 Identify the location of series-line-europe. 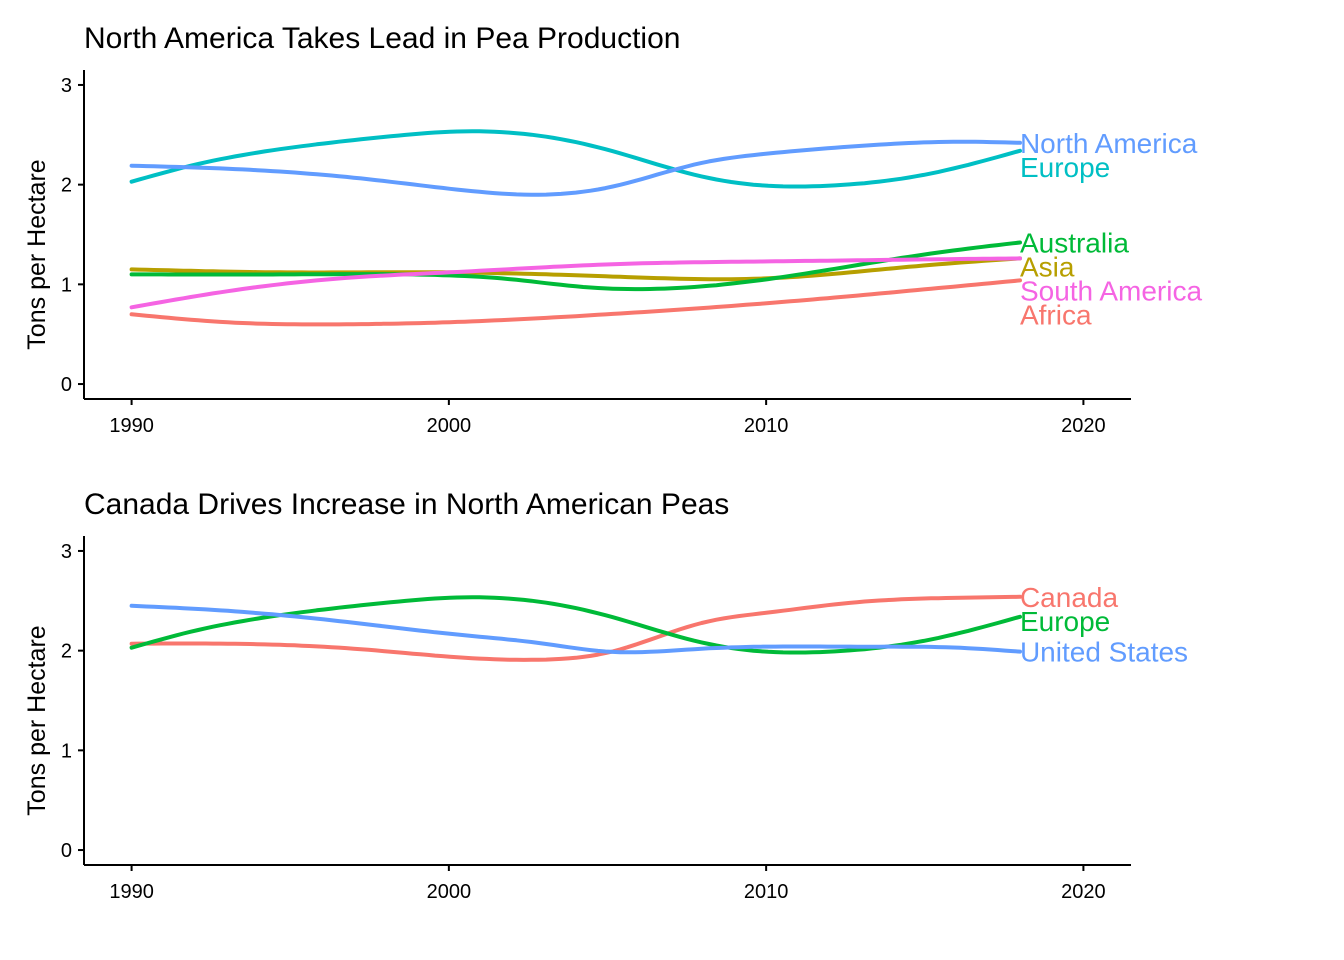
(576, 158).